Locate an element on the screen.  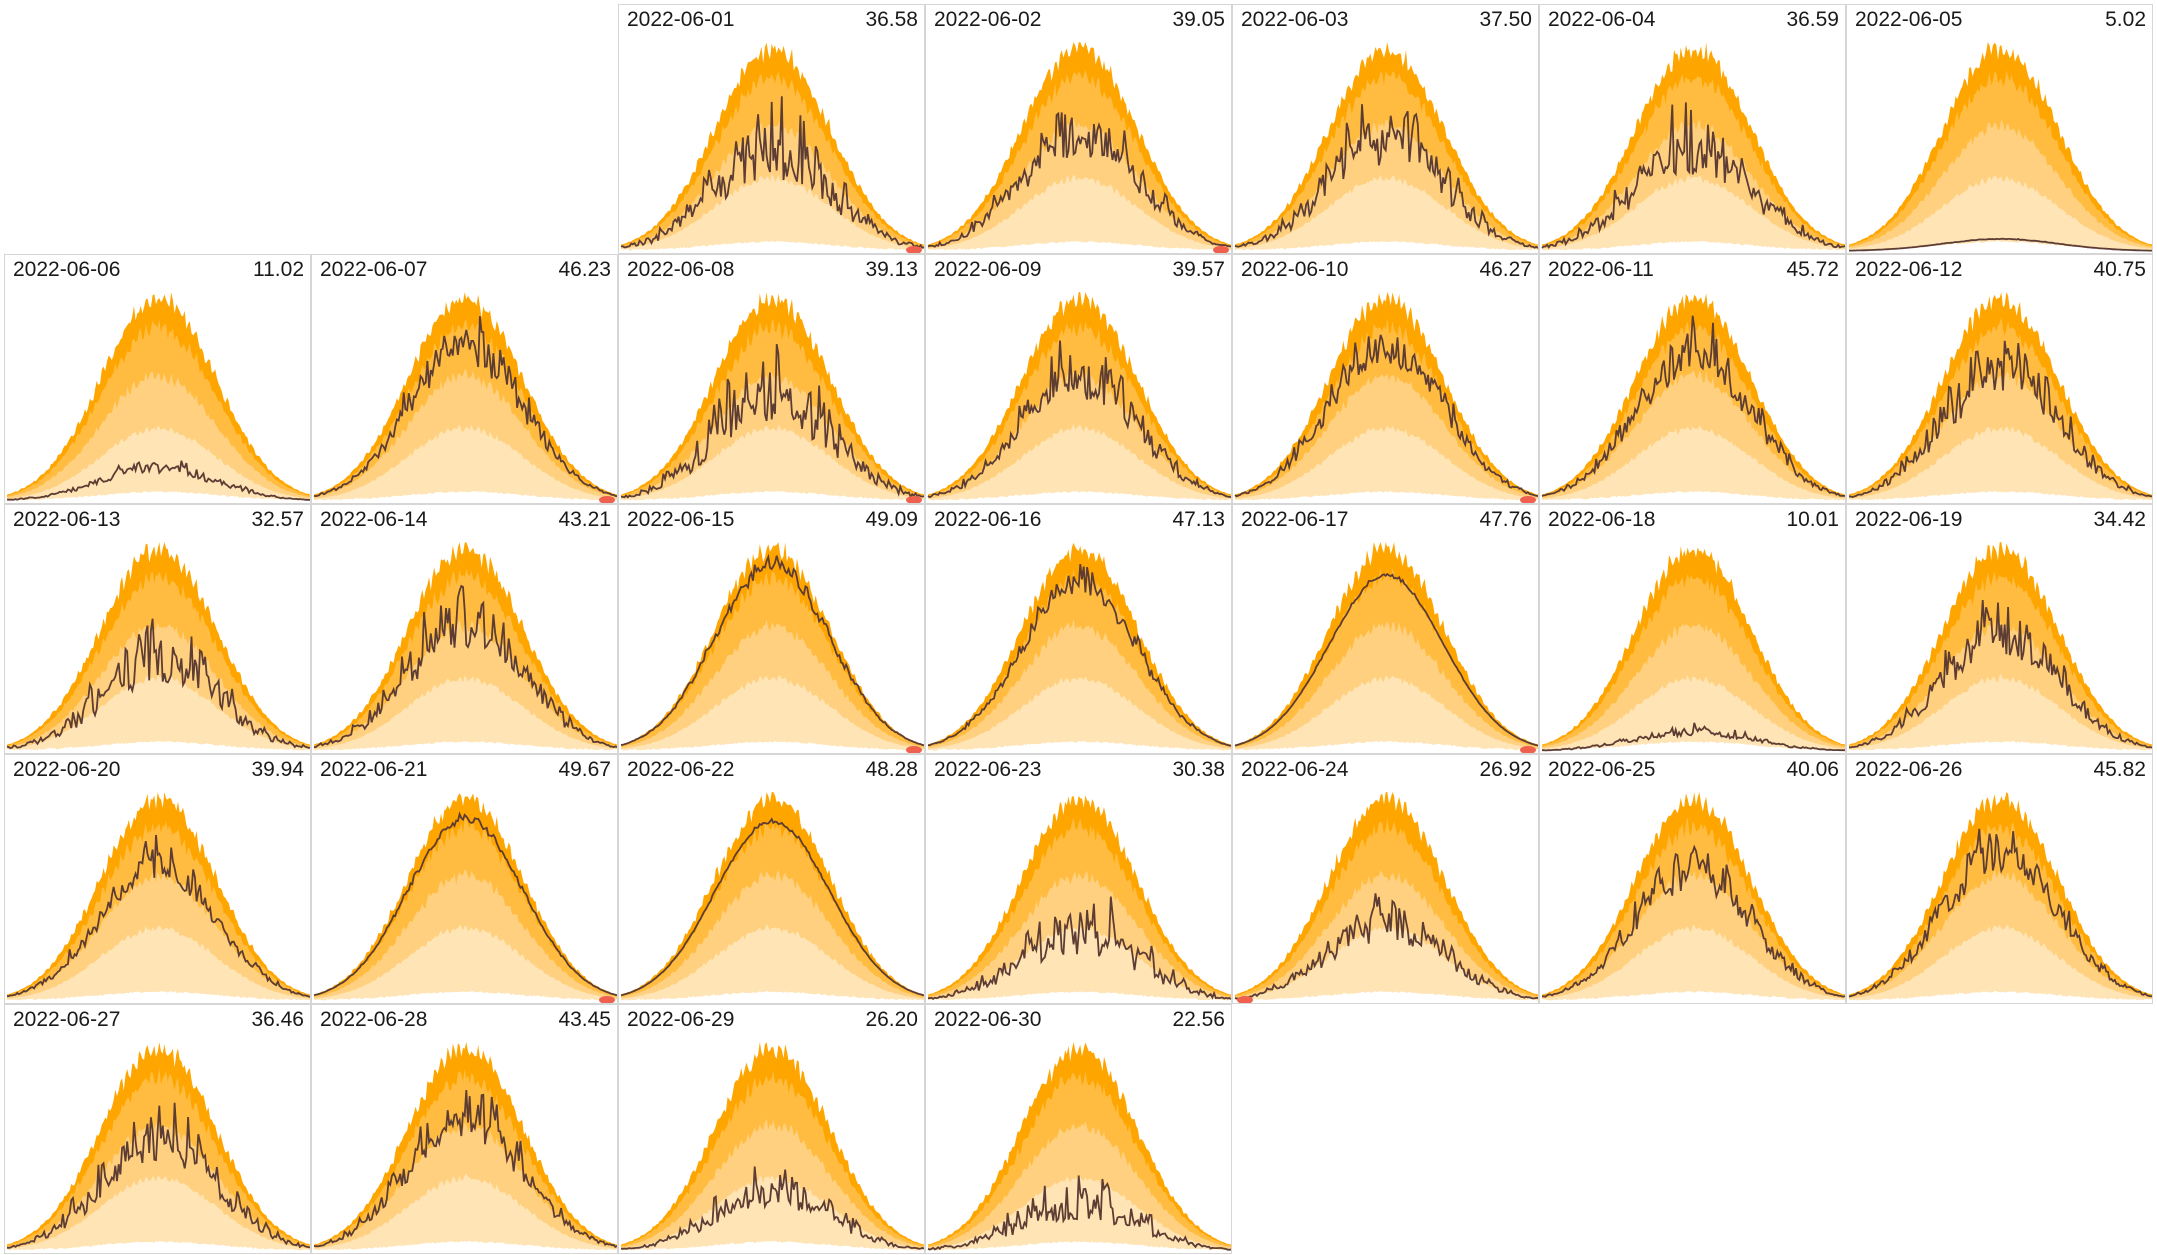
day-total-label: 45.72 is located at coordinates (1812, 269).